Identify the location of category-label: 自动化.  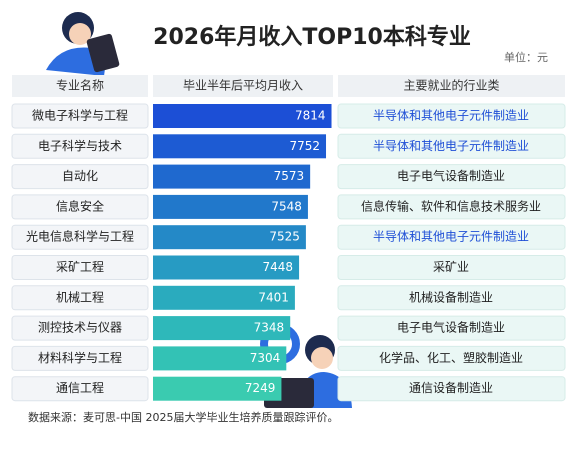
(80, 176).